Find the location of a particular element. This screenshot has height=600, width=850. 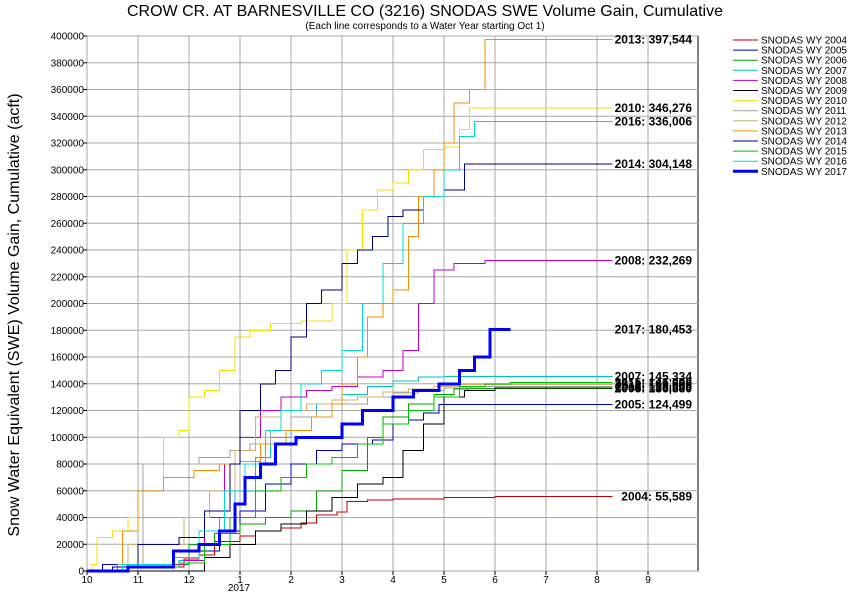

year-label: 2017 is located at coordinates (239, 588).